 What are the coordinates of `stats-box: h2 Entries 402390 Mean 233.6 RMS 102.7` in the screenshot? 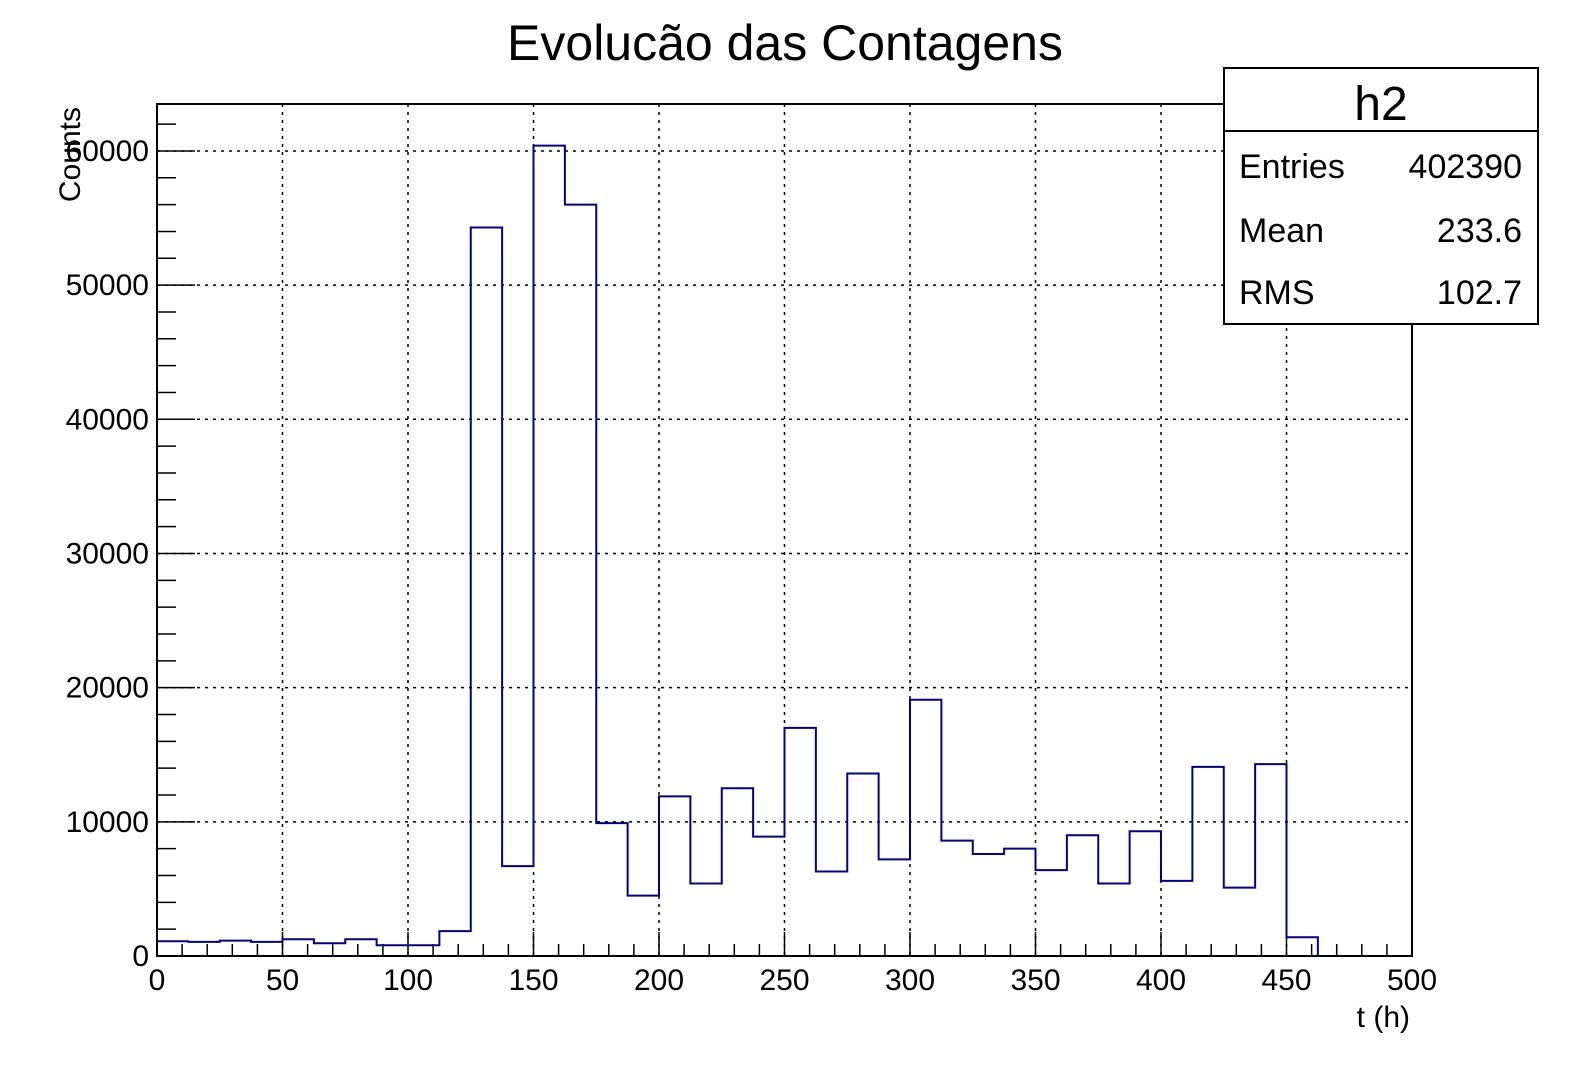 It's located at (1381, 196).